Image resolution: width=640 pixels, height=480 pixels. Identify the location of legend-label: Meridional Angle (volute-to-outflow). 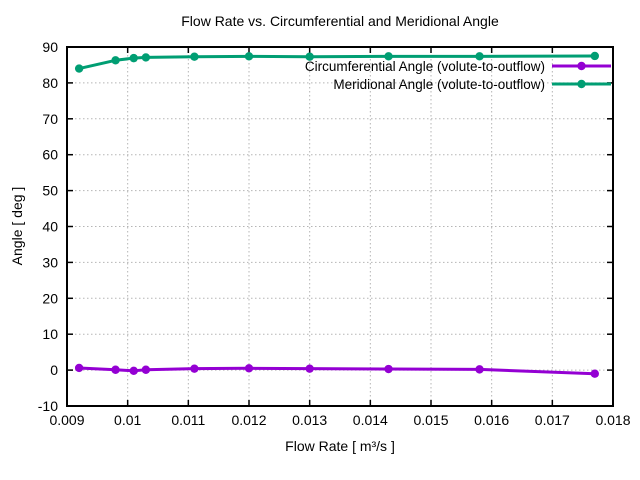
(439, 84).